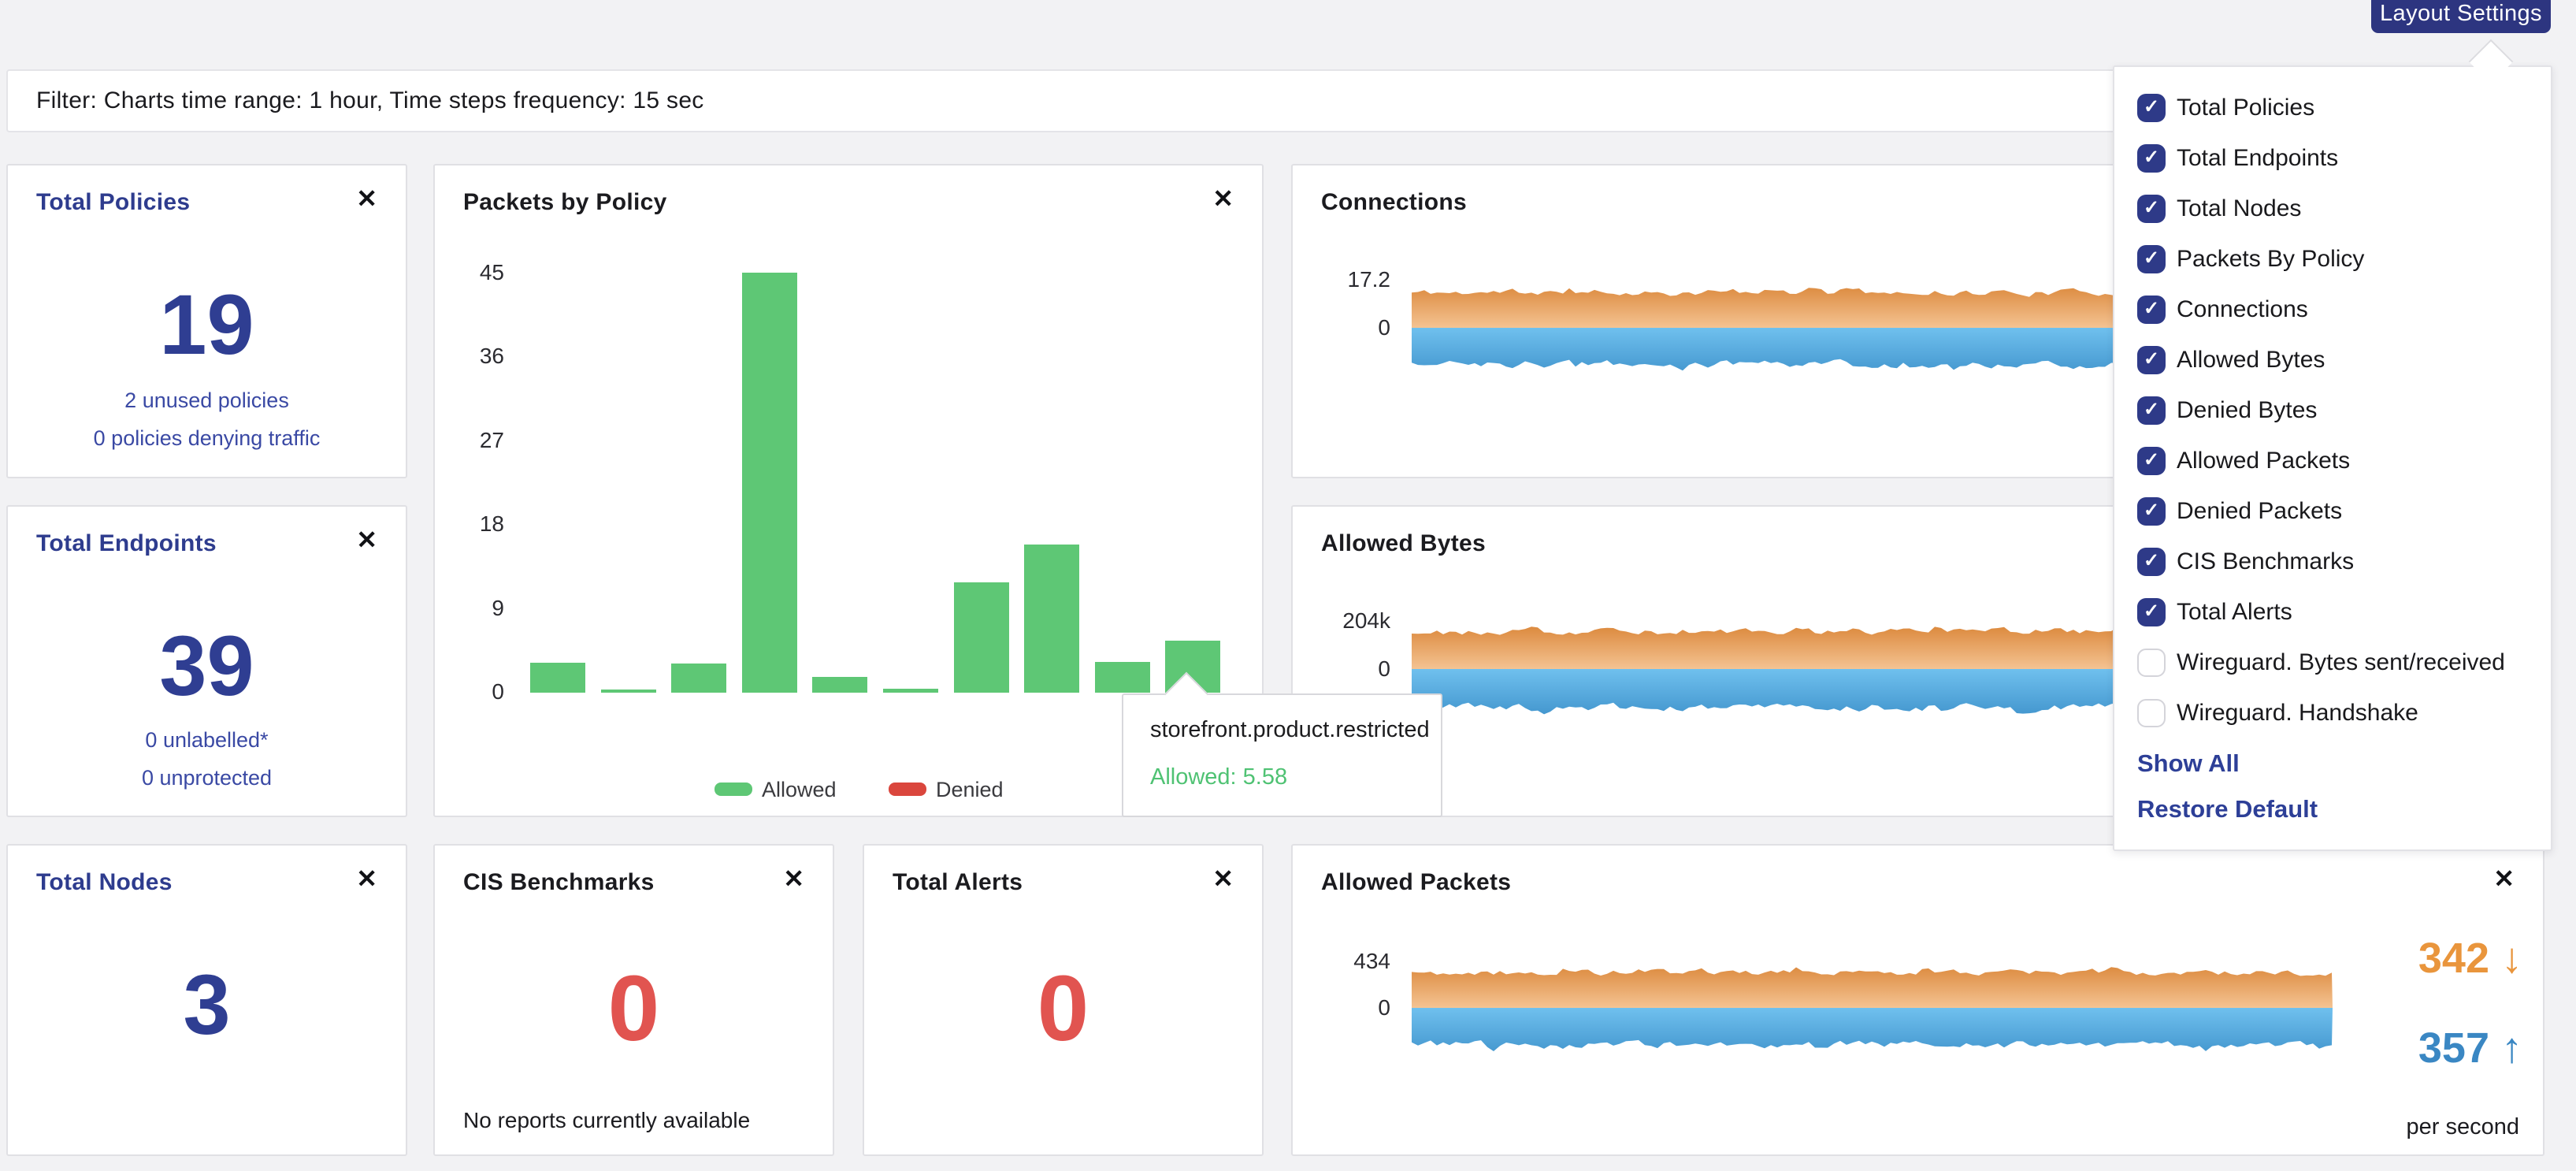  I want to click on unlabelled-endpoints-link: 0 unlabelled*, so click(207, 740).